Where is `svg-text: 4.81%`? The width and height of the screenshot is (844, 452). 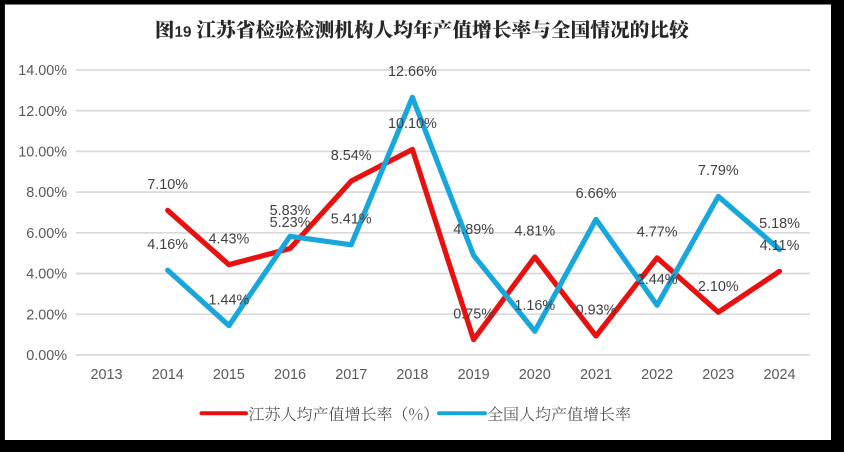
svg-text: 4.81% is located at coordinates (534, 232).